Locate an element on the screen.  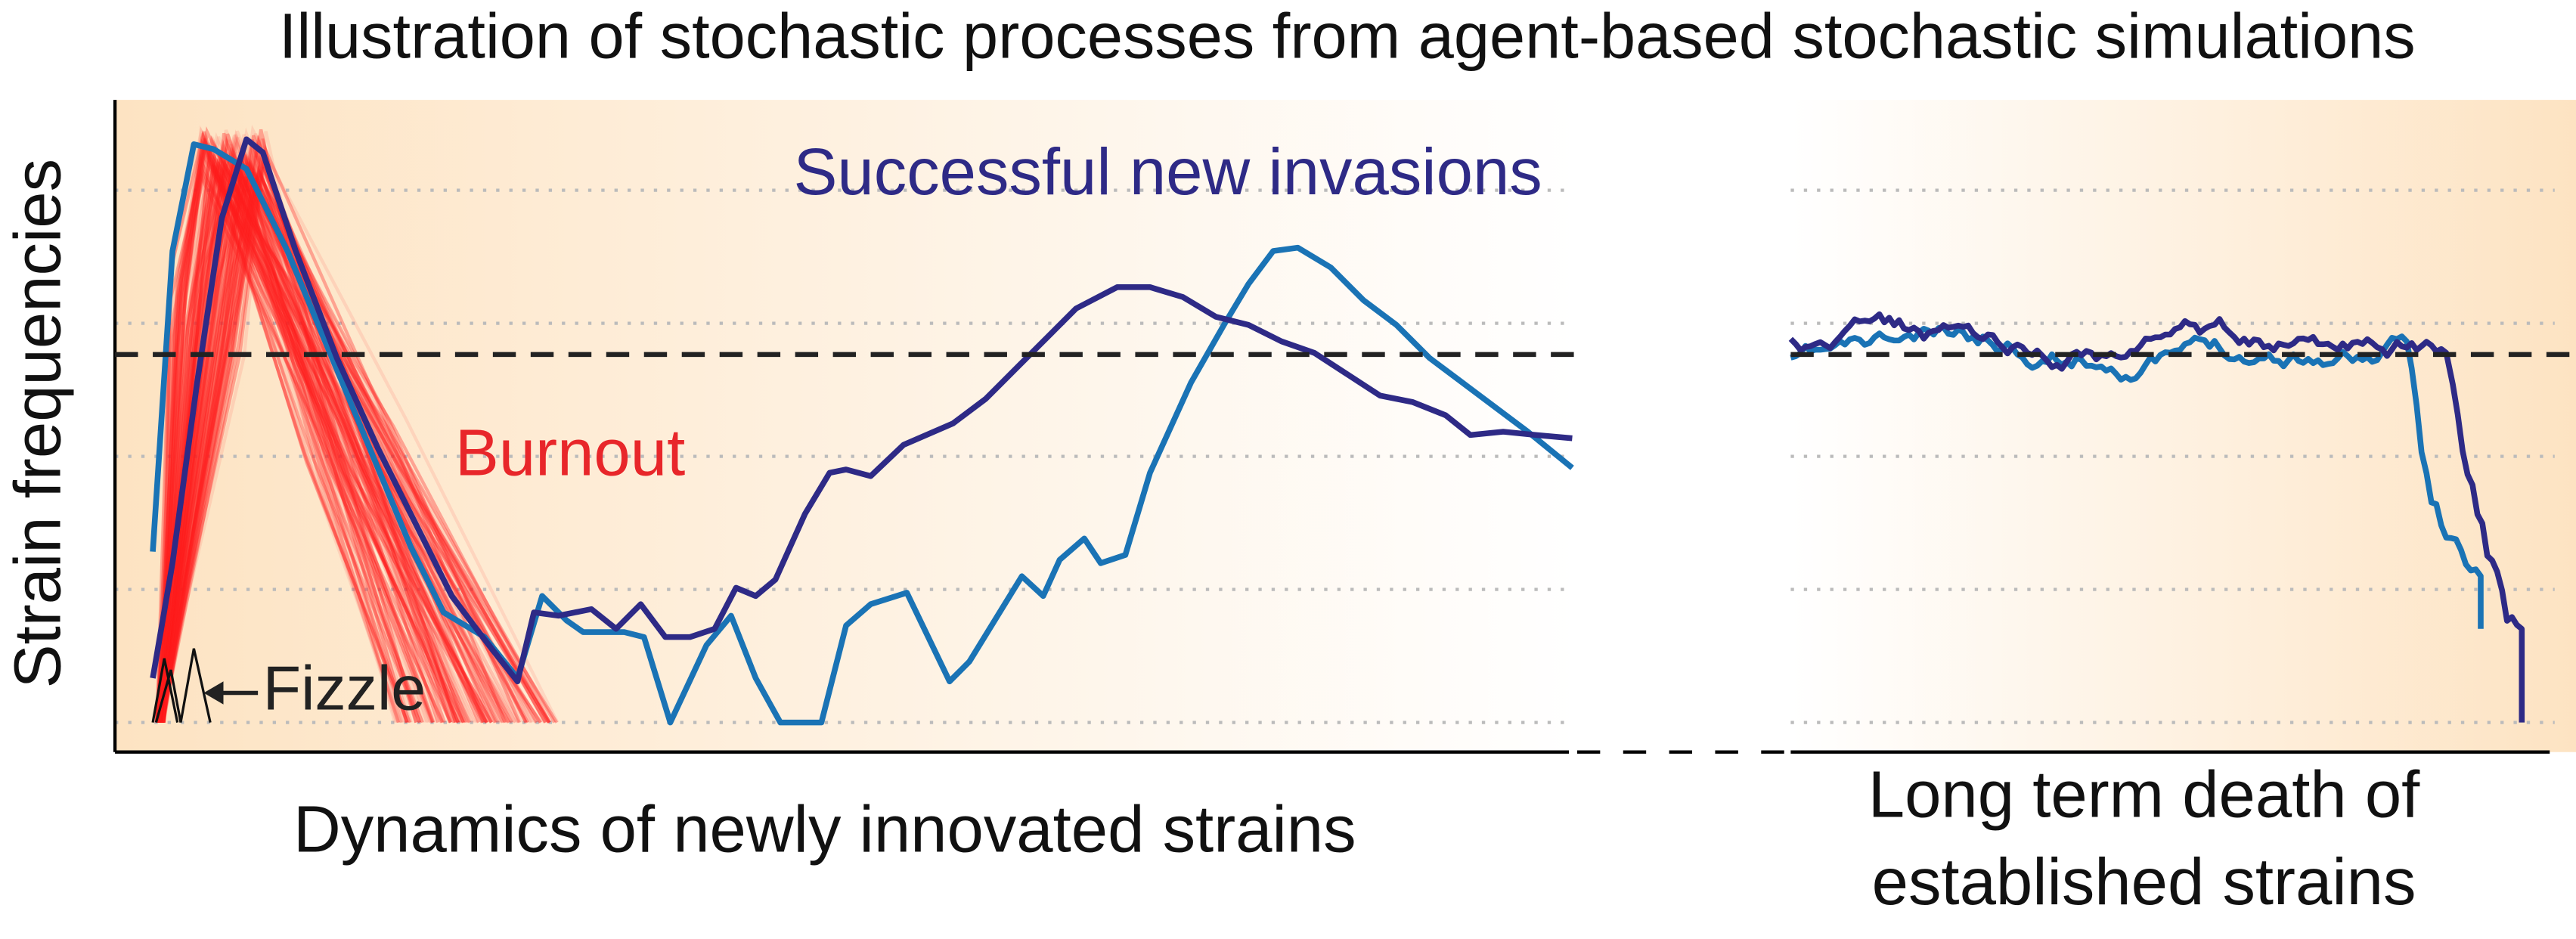
fizzle-arrowhead is located at coordinates (213, 693).